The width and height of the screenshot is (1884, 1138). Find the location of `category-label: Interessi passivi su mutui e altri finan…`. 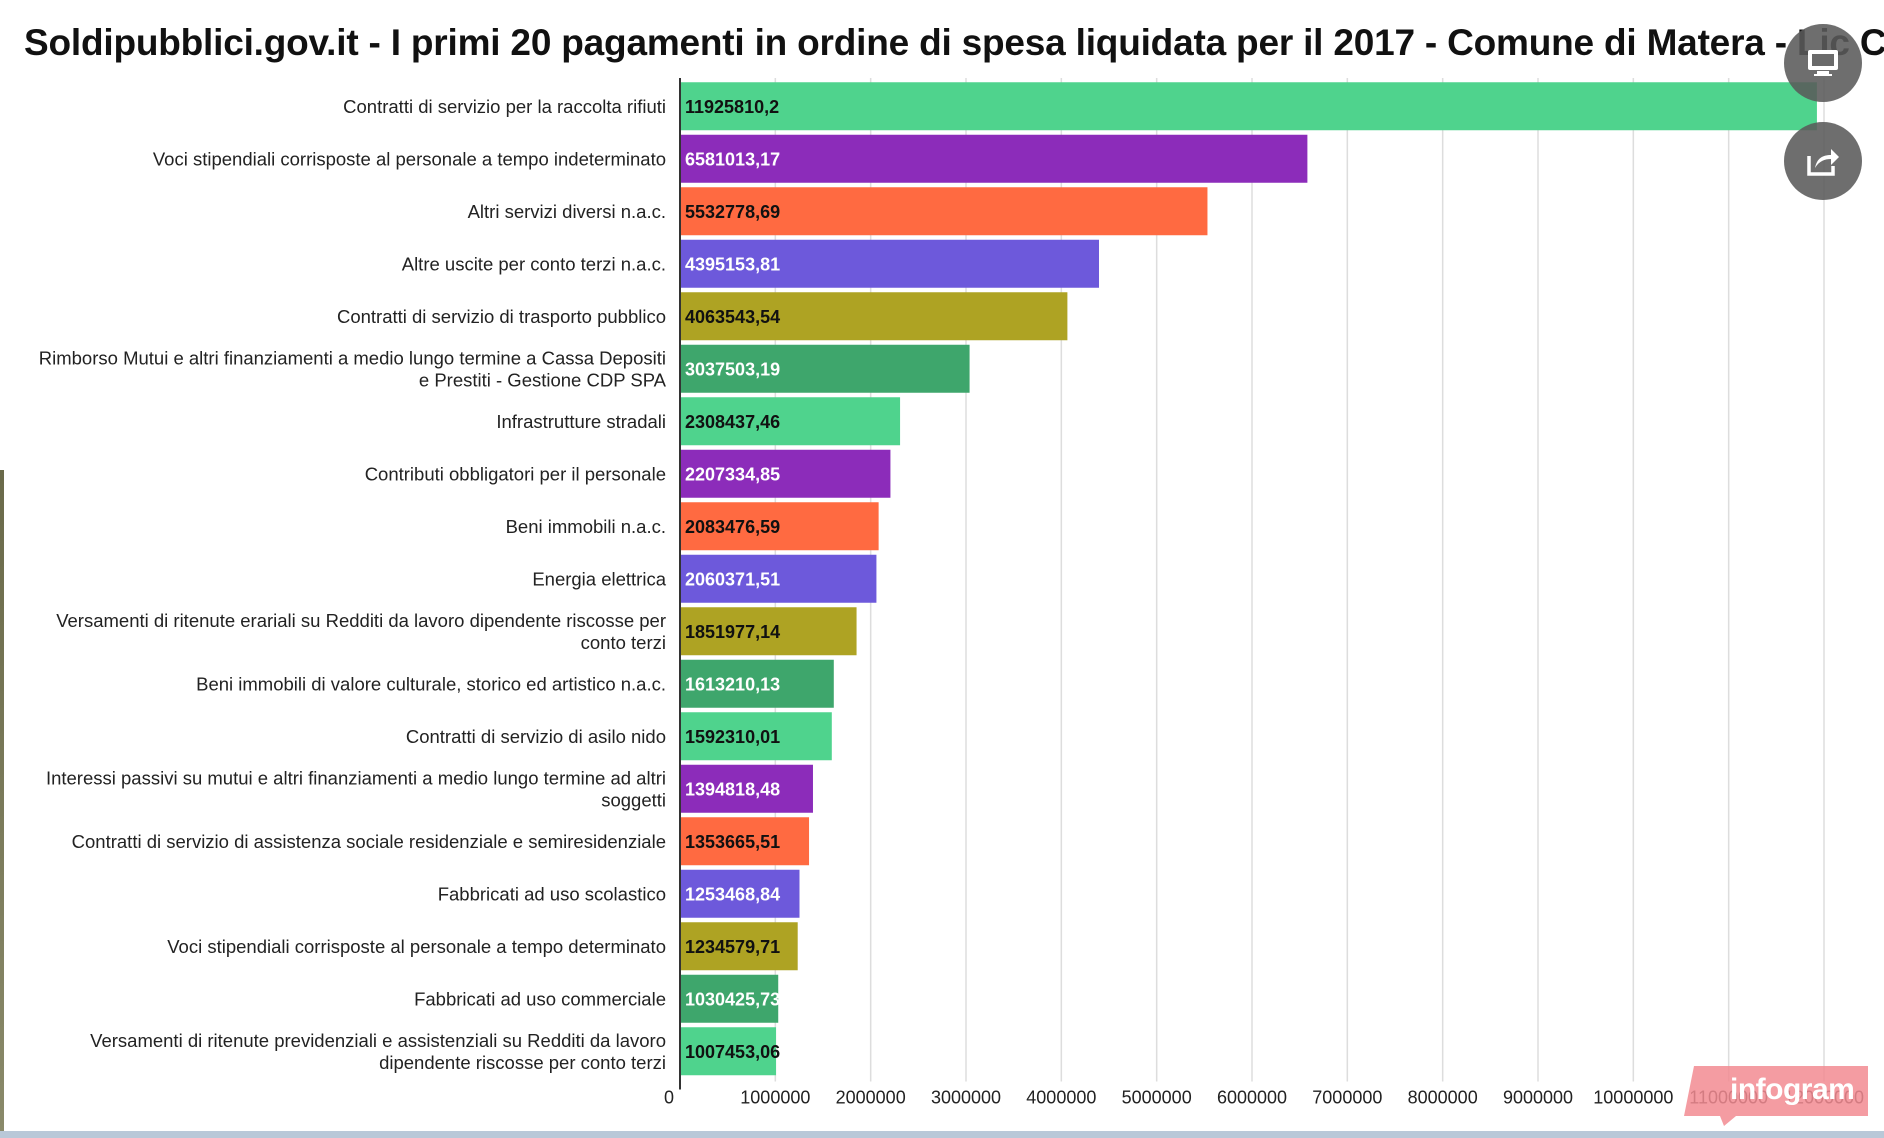

category-label: Interessi passivi su mutui e altri finan… is located at coordinates (356, 788).